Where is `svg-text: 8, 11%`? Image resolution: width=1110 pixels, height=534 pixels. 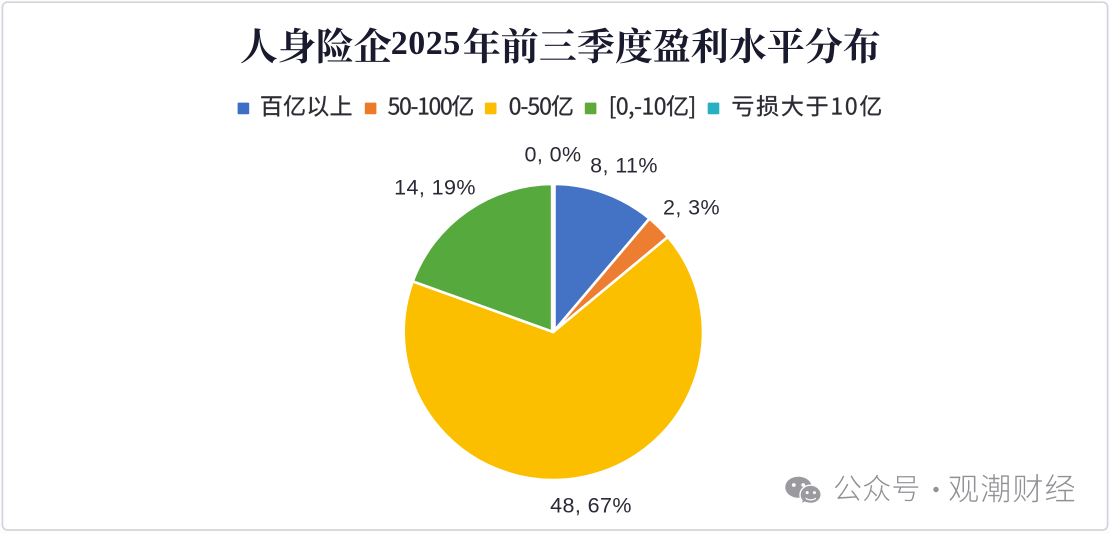
svg-text: 8, 11% is located at coordinates (624, 166).